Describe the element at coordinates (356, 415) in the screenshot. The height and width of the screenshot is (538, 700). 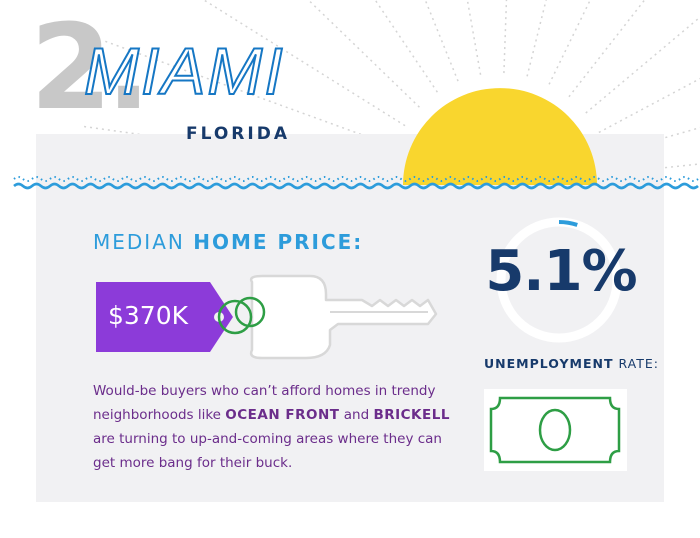
I see `description-part-2: and` at that location.